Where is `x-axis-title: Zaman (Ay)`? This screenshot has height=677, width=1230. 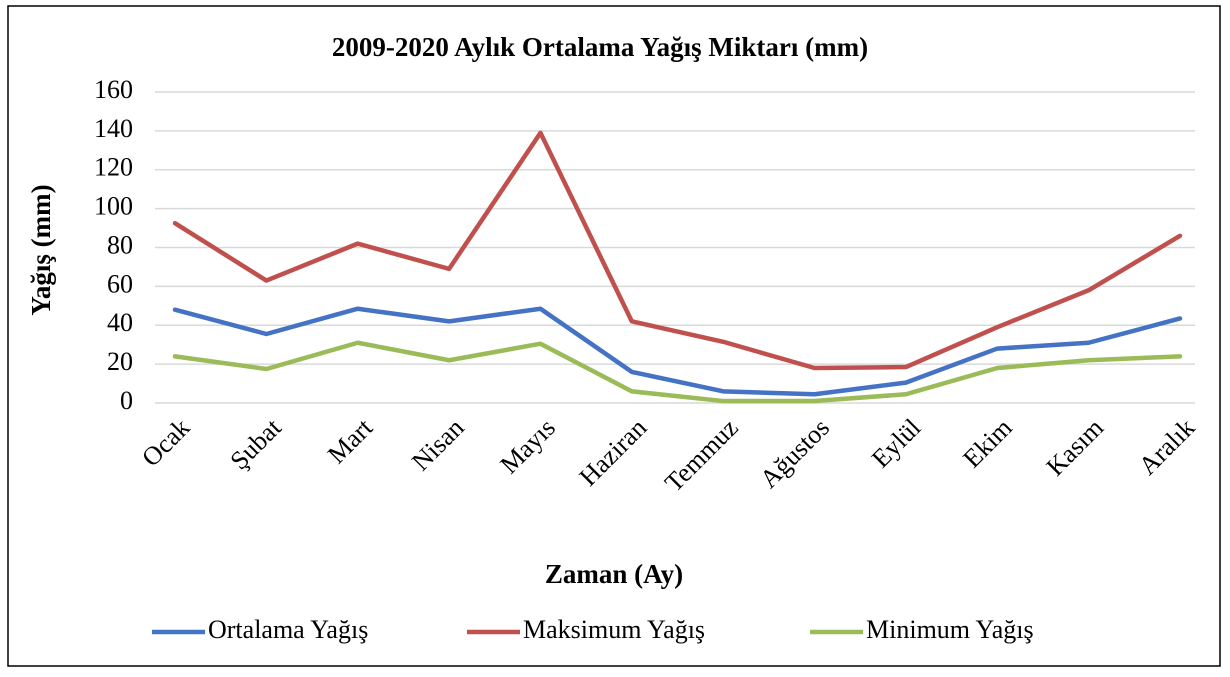 x-axis-title: Zaman (Ay) is located at coordinates (614, 574).